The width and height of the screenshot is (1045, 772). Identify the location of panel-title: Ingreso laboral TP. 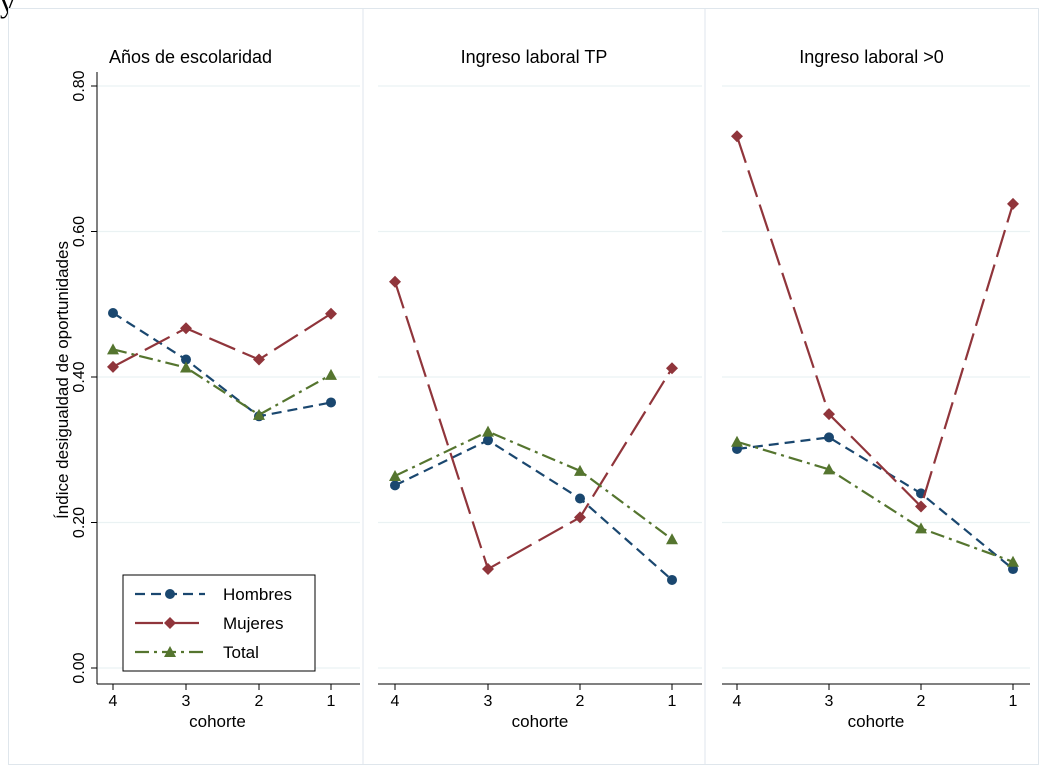
(534, 57).